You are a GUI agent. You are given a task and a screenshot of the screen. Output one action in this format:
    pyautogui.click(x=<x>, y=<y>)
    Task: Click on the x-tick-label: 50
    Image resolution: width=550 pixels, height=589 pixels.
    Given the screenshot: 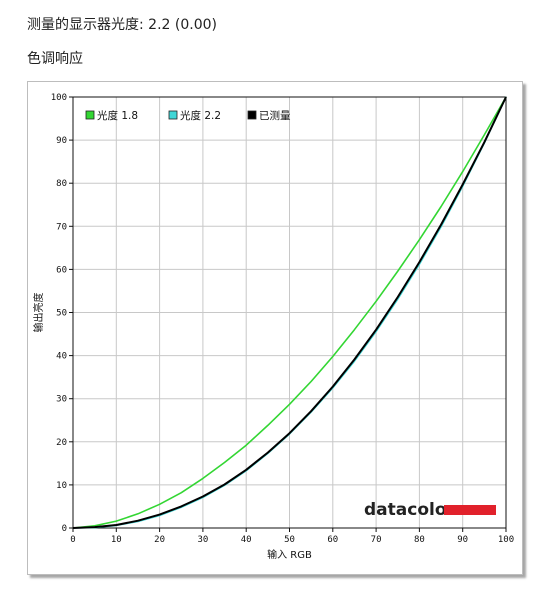 What is the action you would take?
    pyautogui.click(x=289, y=540)
    